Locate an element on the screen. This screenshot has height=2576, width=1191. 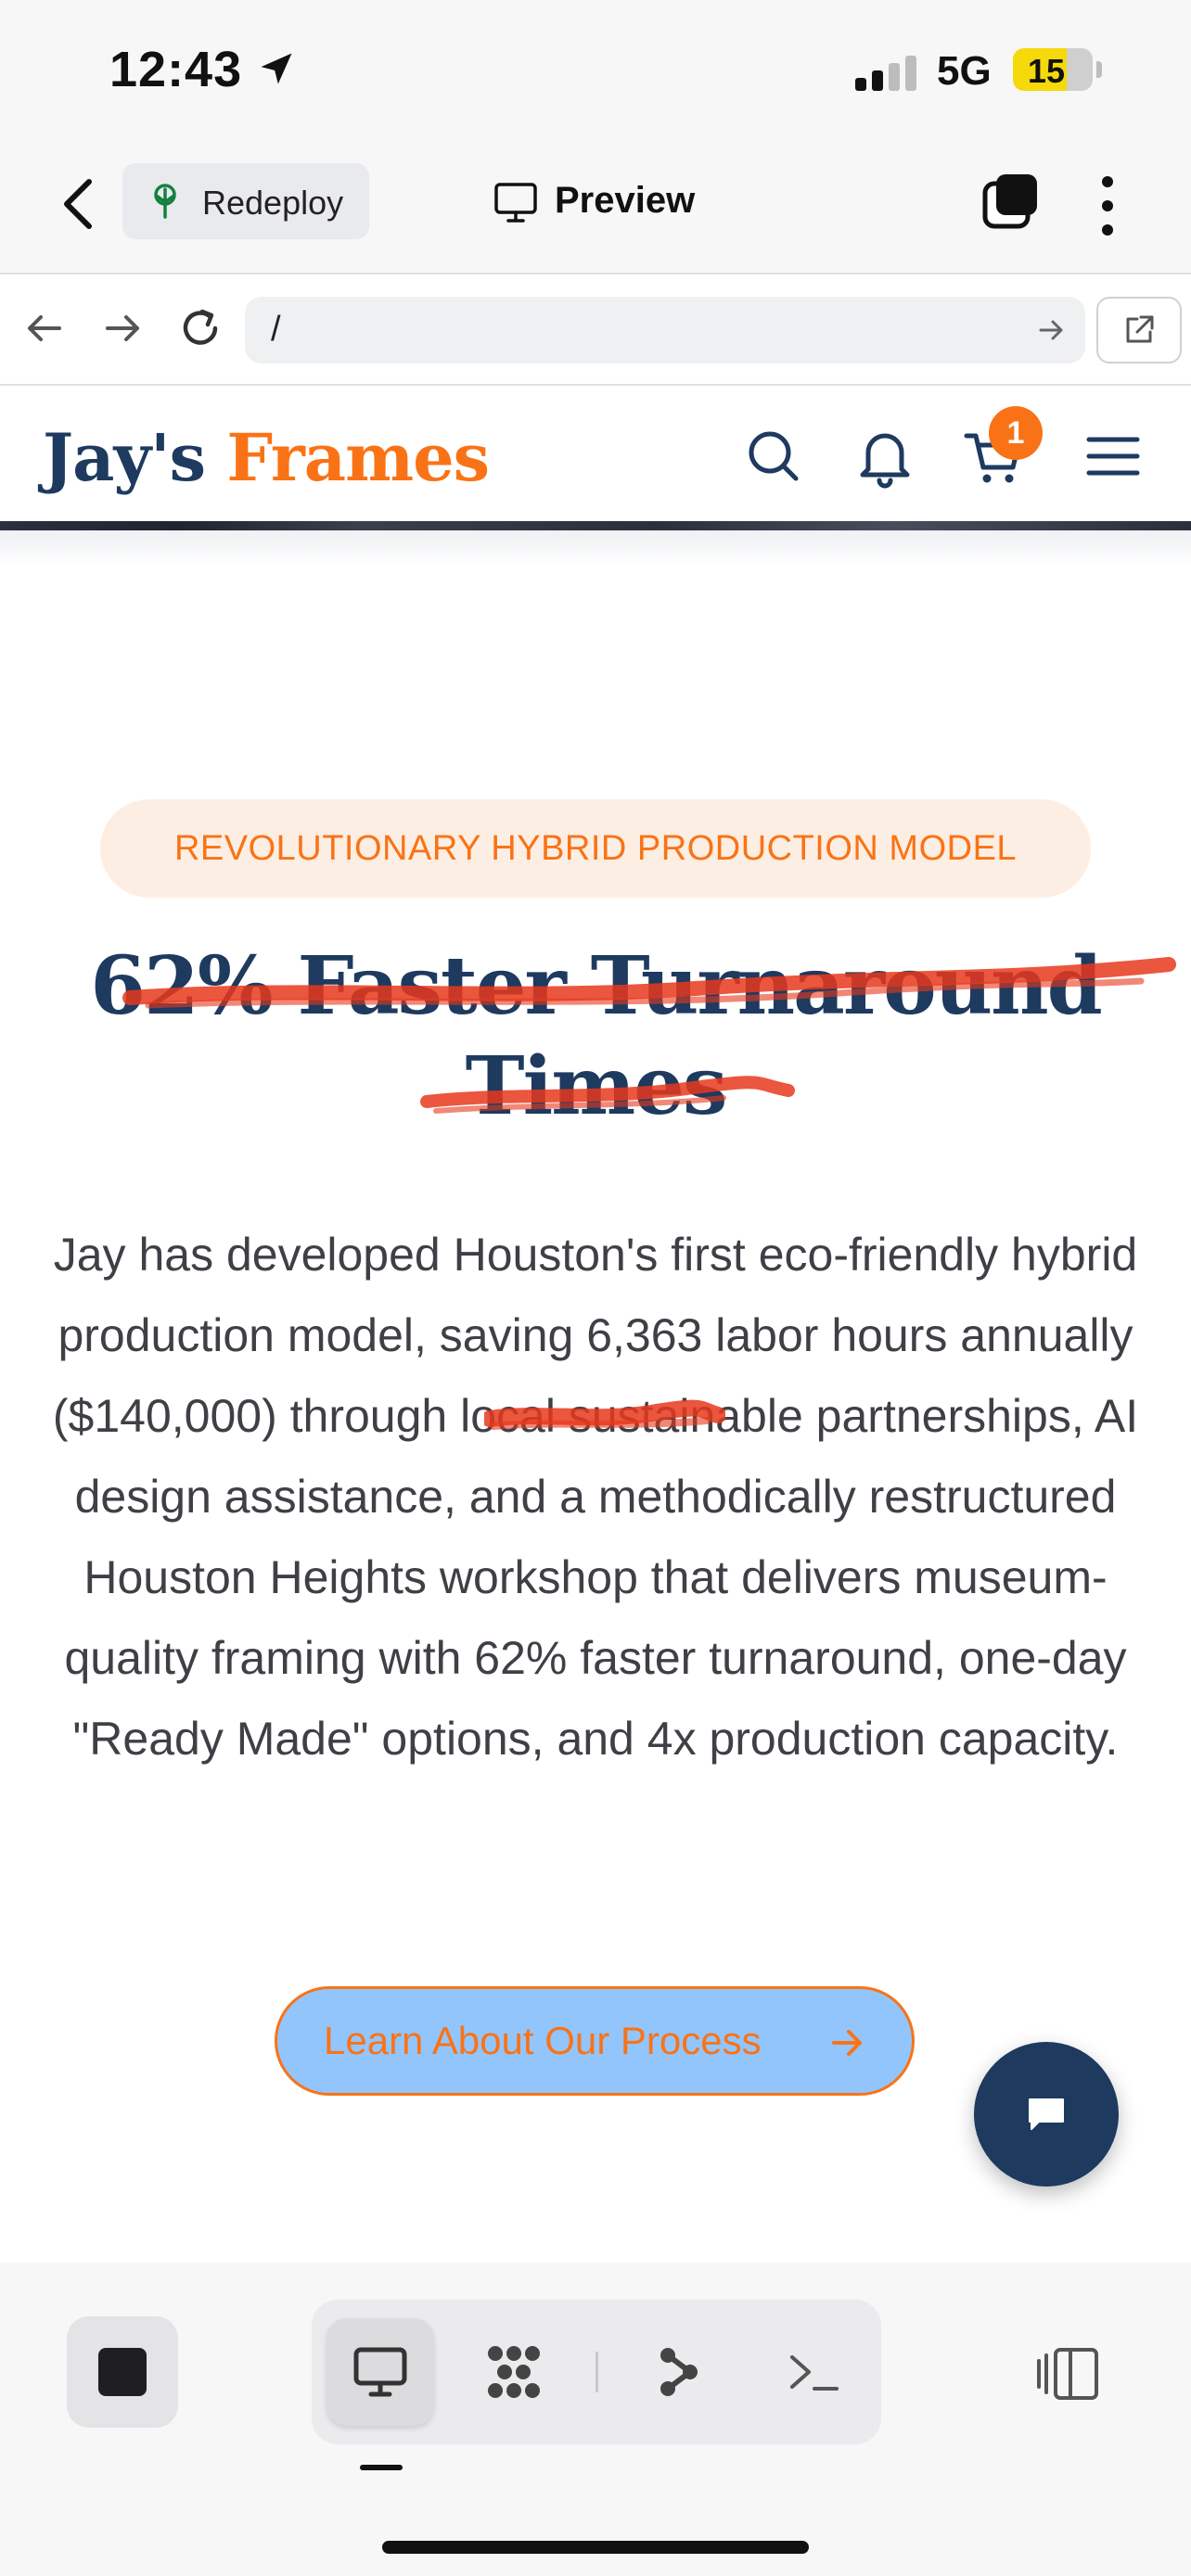
redeploy-button: Redeploy is located at coordinates (246, 201).